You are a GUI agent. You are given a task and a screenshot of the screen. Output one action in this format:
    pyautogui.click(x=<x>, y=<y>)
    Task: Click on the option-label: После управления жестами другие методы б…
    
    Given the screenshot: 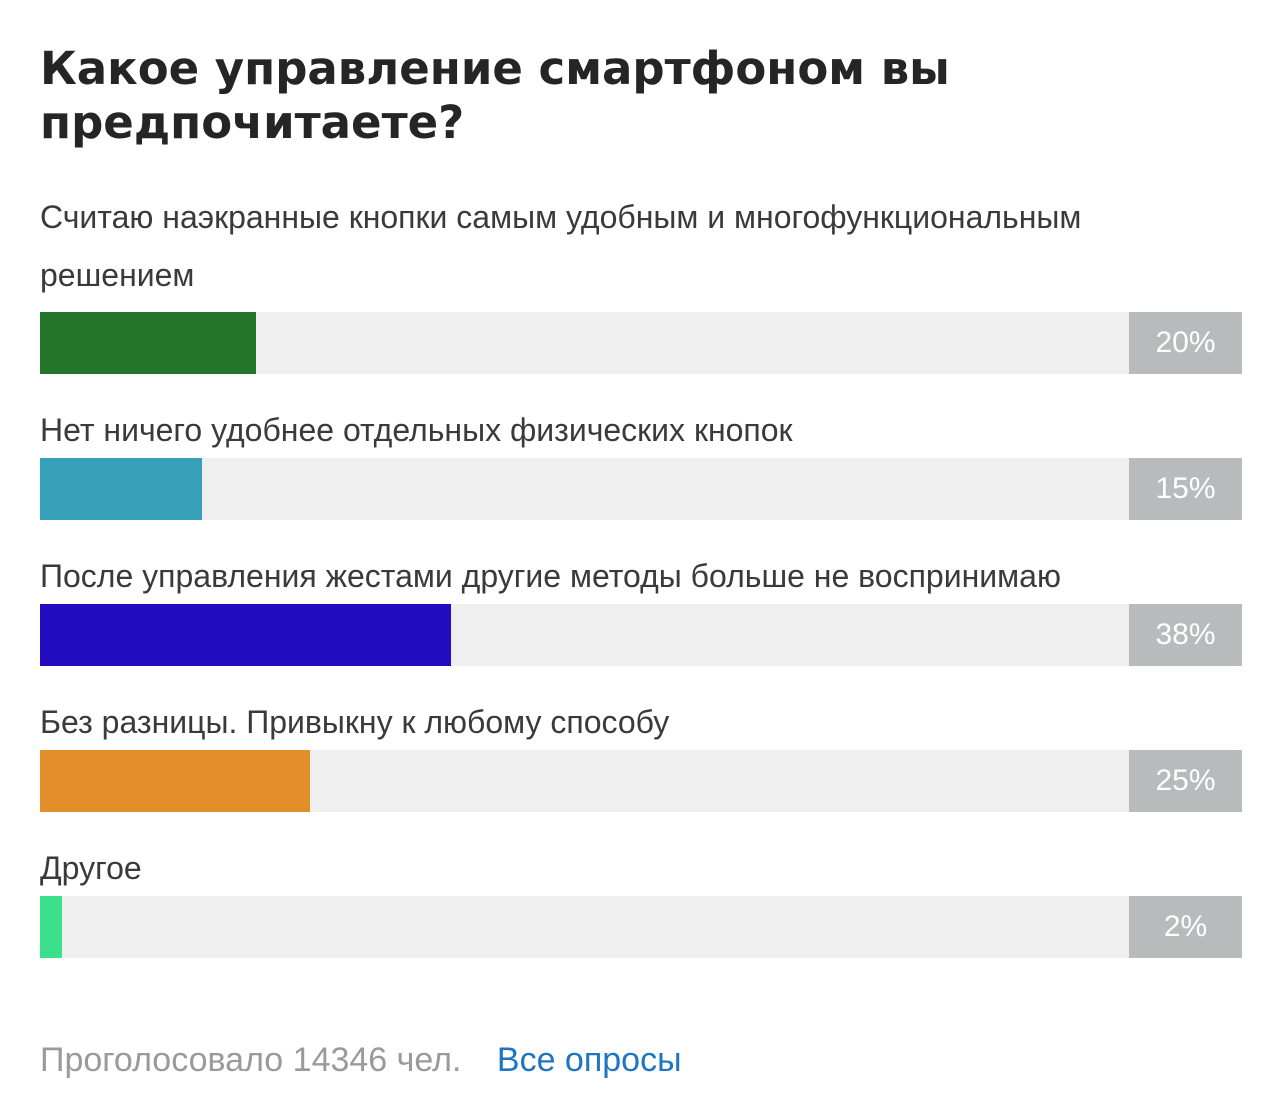 What is the action you would take?
    pyautogui.click(x=550, y=576)
    